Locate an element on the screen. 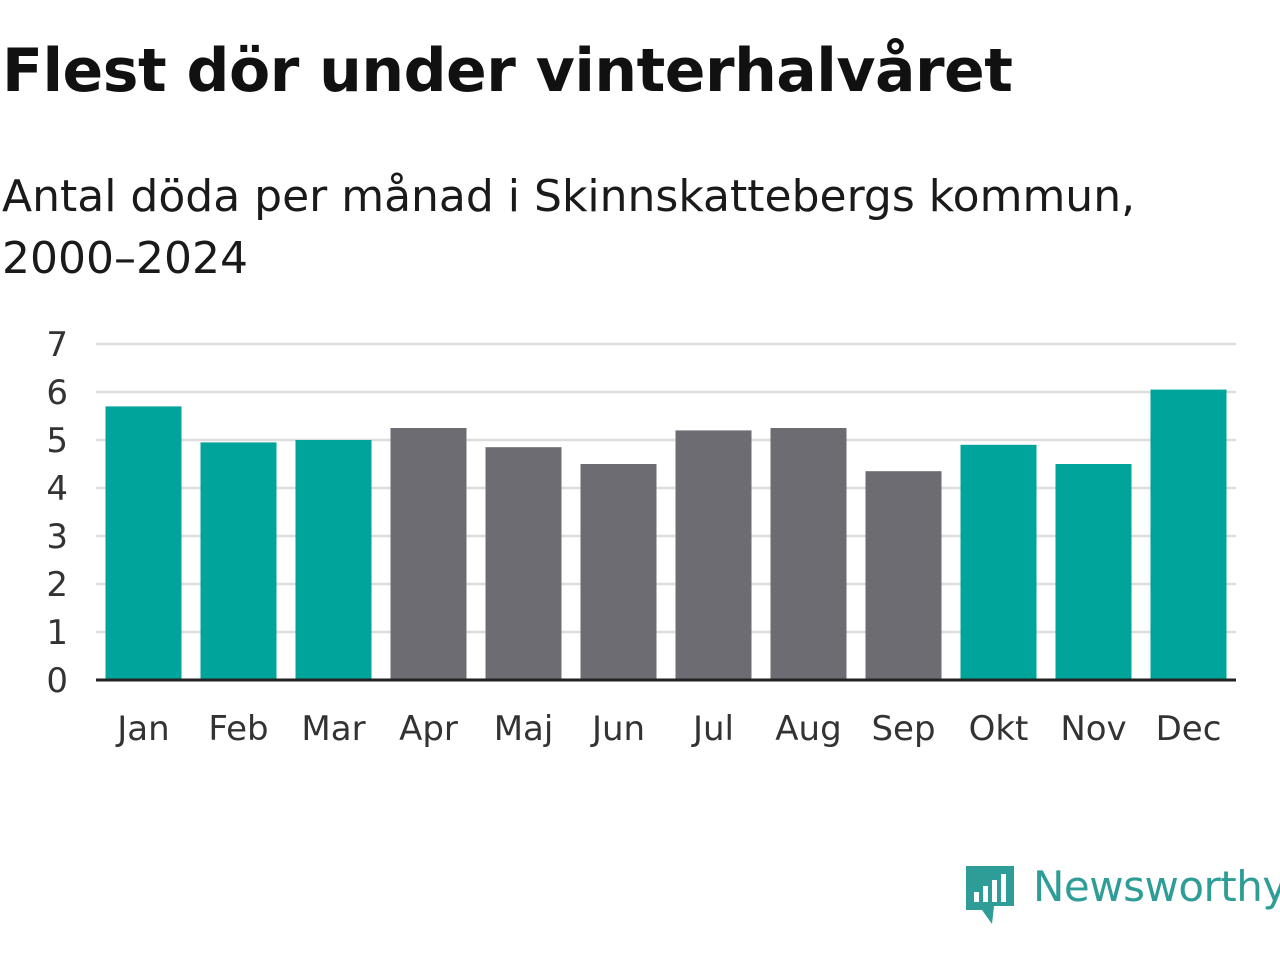 The image size is (1280, 960). bar-apr is located at coordinates (428, 554).